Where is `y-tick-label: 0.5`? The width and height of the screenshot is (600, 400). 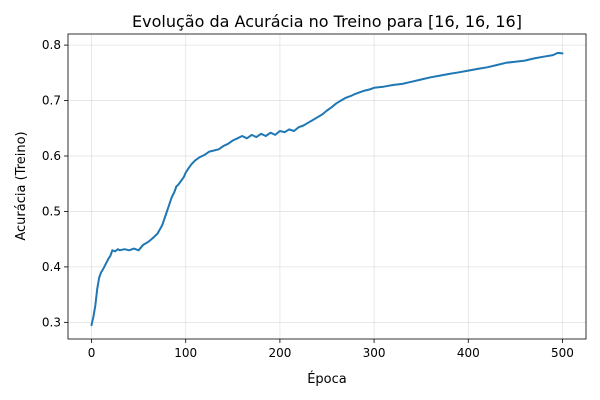 y-tick-label: 0.5 is located at coordinates (51, 211).